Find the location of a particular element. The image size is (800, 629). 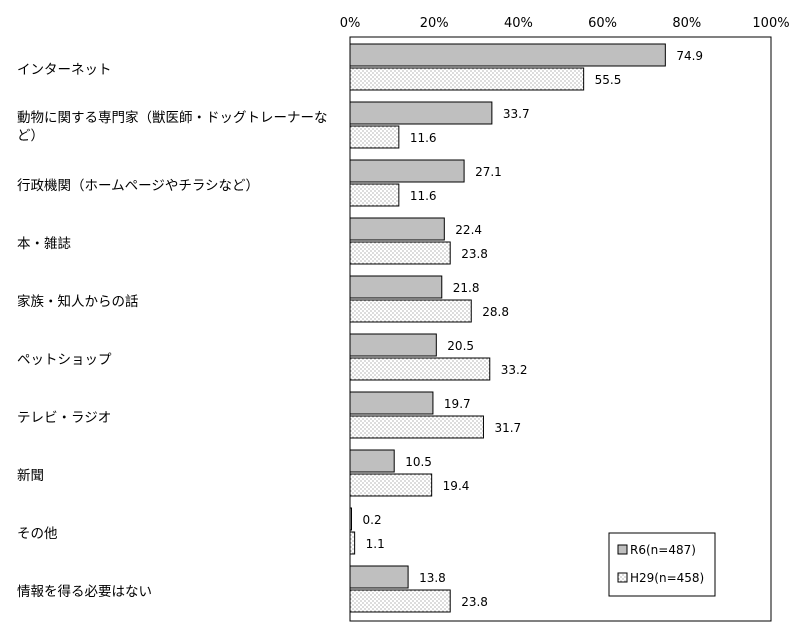

value-label: 0.2 is located at coordinates (372, 520).